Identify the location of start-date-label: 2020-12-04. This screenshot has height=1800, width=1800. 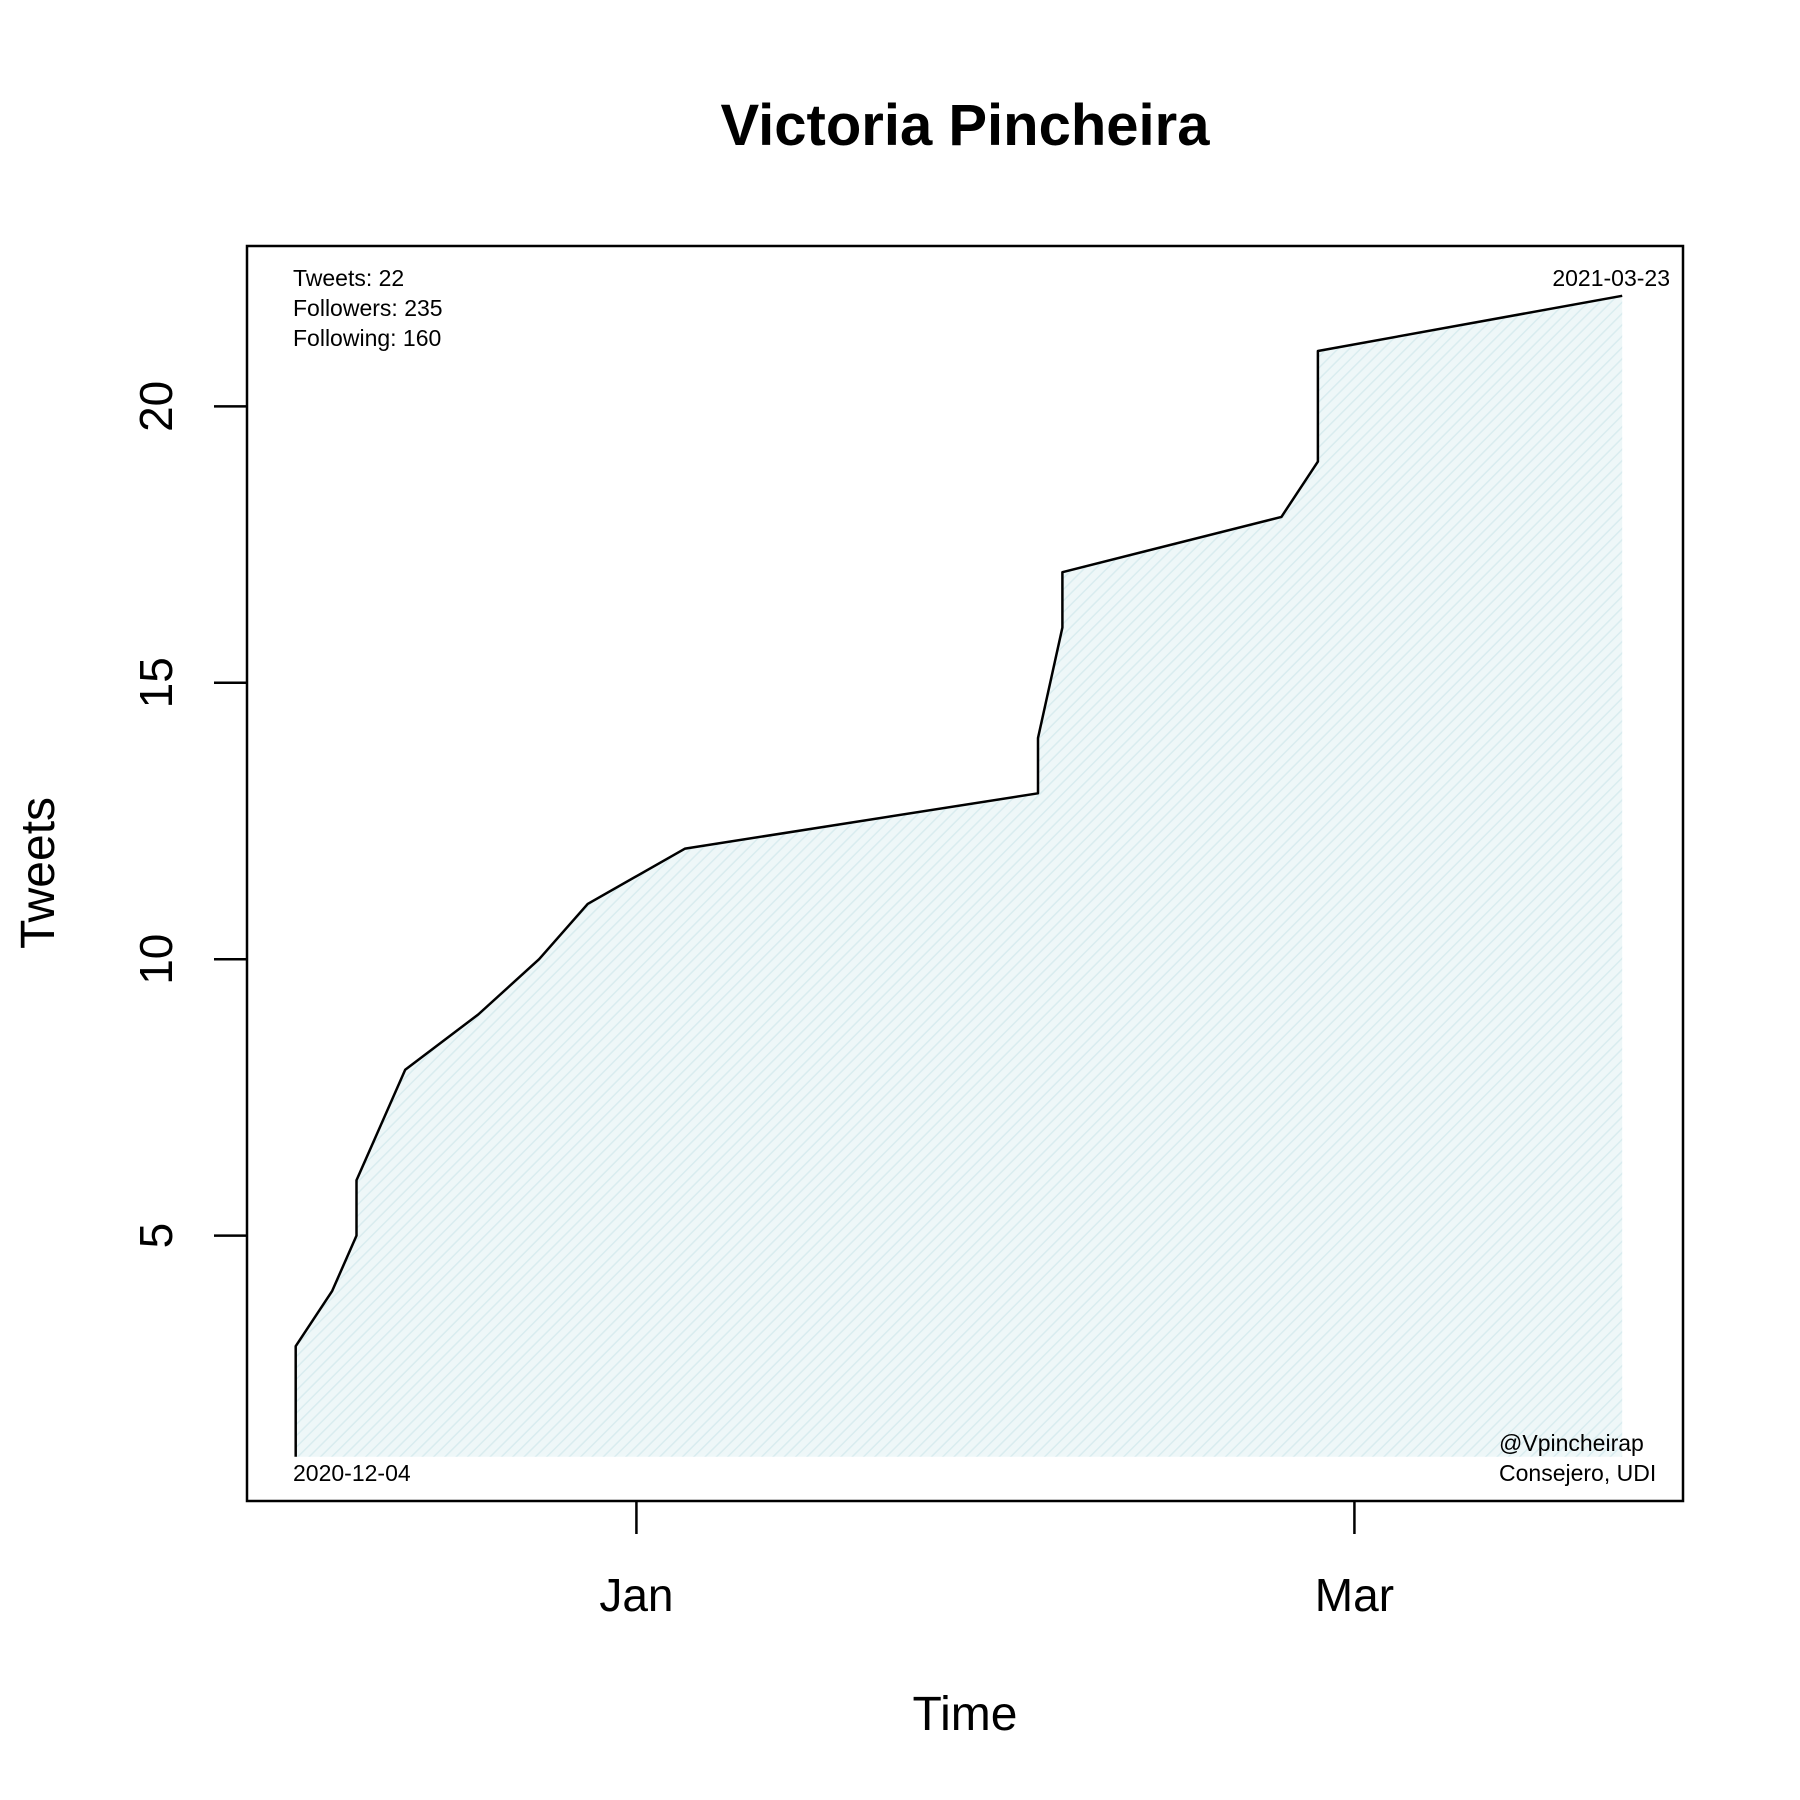
(352, 1473).